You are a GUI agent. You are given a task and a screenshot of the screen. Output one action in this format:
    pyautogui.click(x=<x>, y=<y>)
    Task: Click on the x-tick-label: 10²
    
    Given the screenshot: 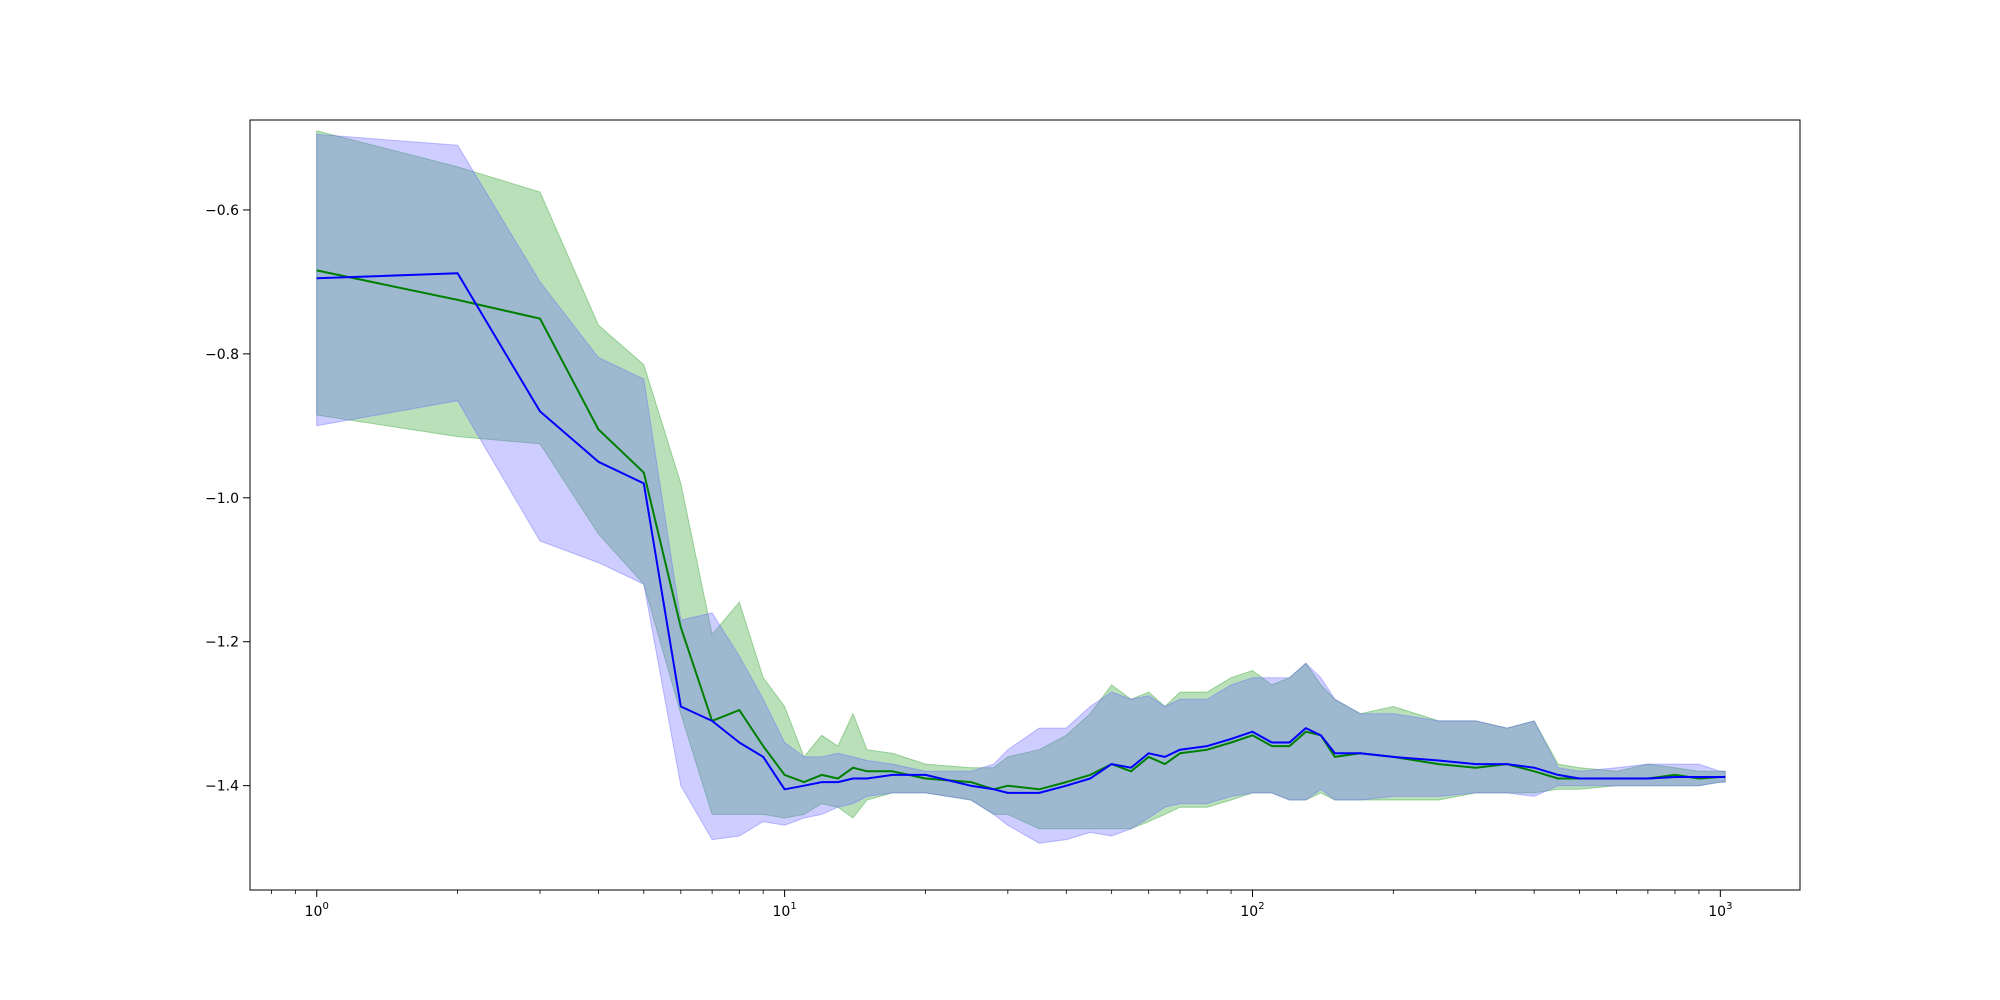 What is the action you would take?
    pyautogui.click(x=1252, y=910)
    